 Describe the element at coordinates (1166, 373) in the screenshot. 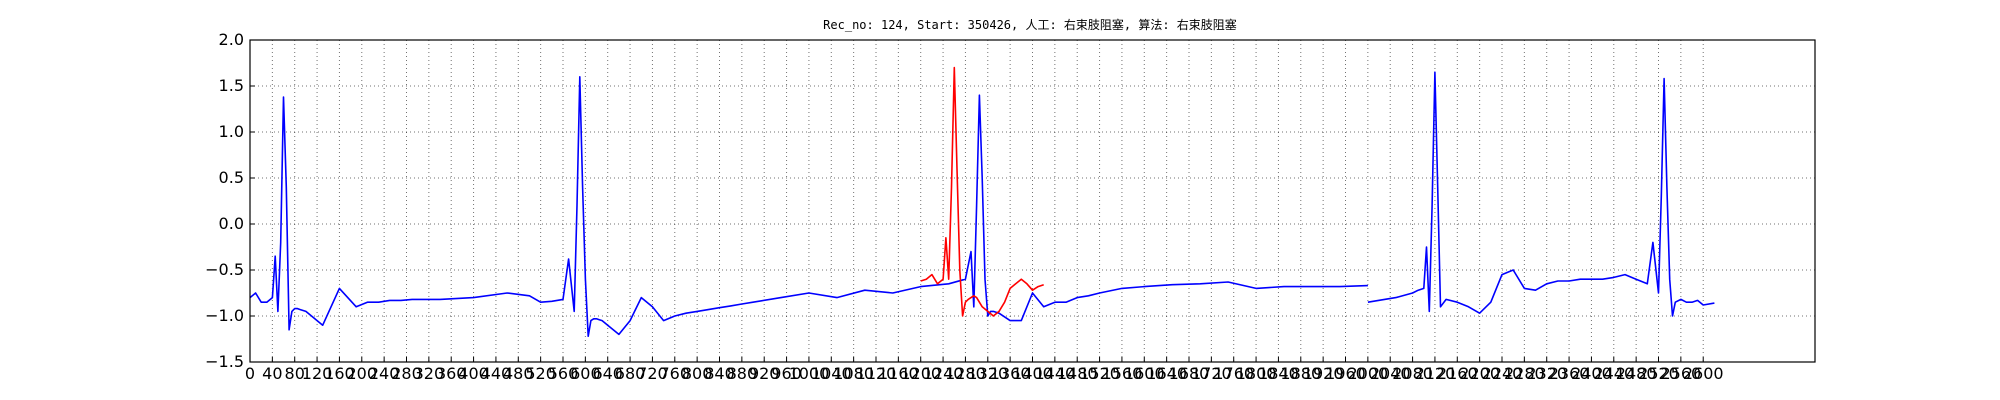

I see `x-tick-label: 1640` at that location.